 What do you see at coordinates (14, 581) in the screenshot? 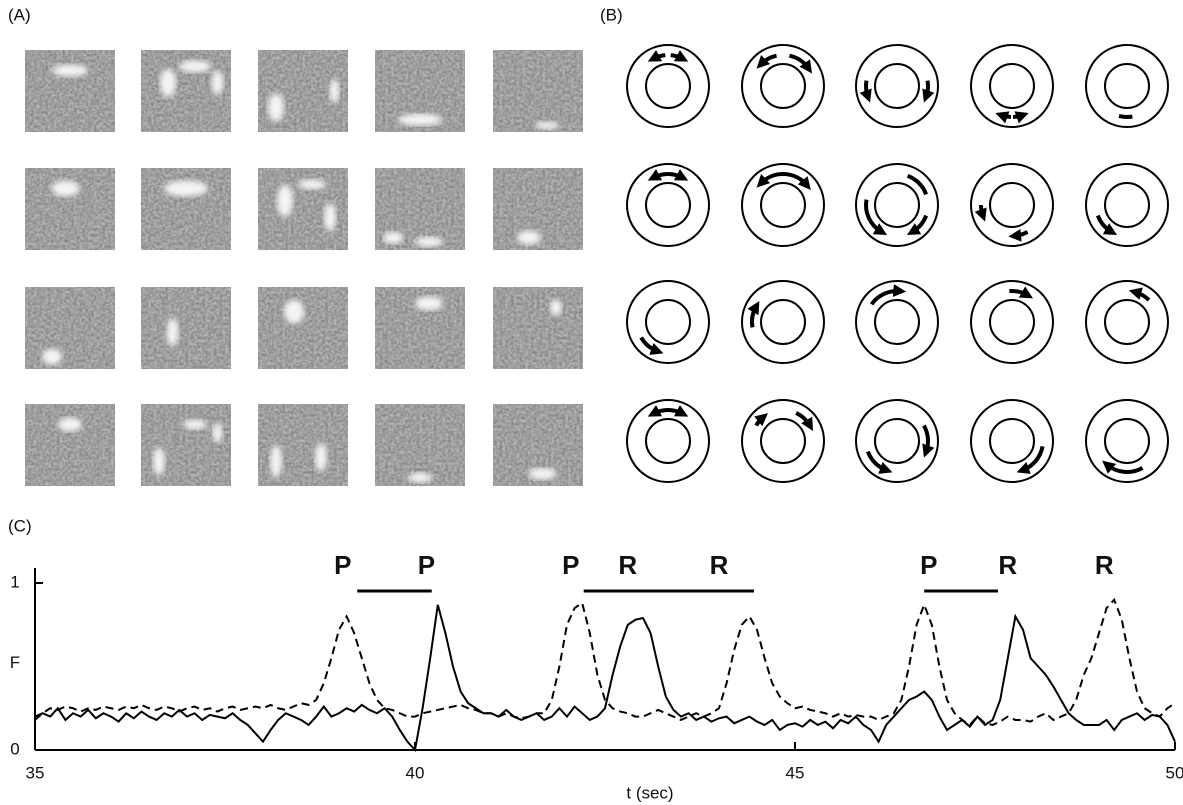
I see `y-tick-label: 1` at bounding box center [14, 581].